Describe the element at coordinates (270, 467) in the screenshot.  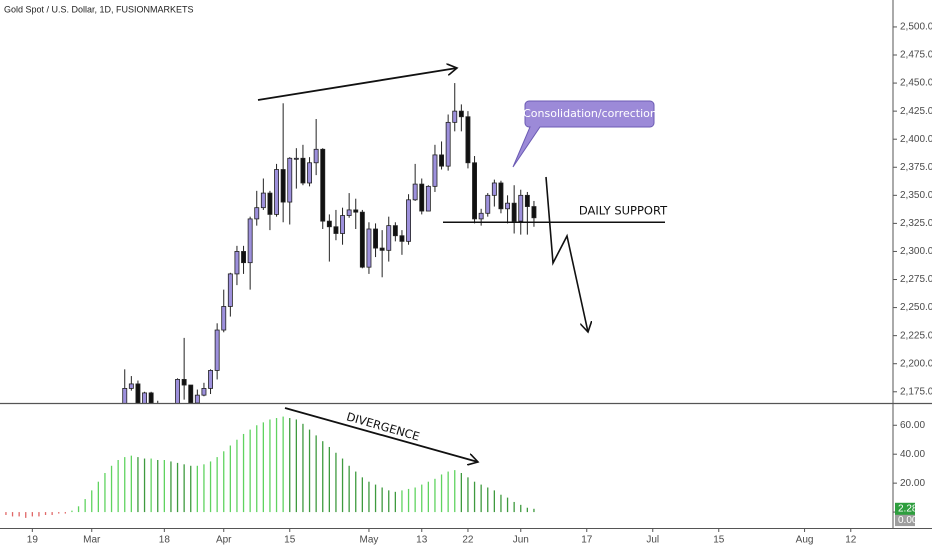
I see `oscillator-pane` at that location.